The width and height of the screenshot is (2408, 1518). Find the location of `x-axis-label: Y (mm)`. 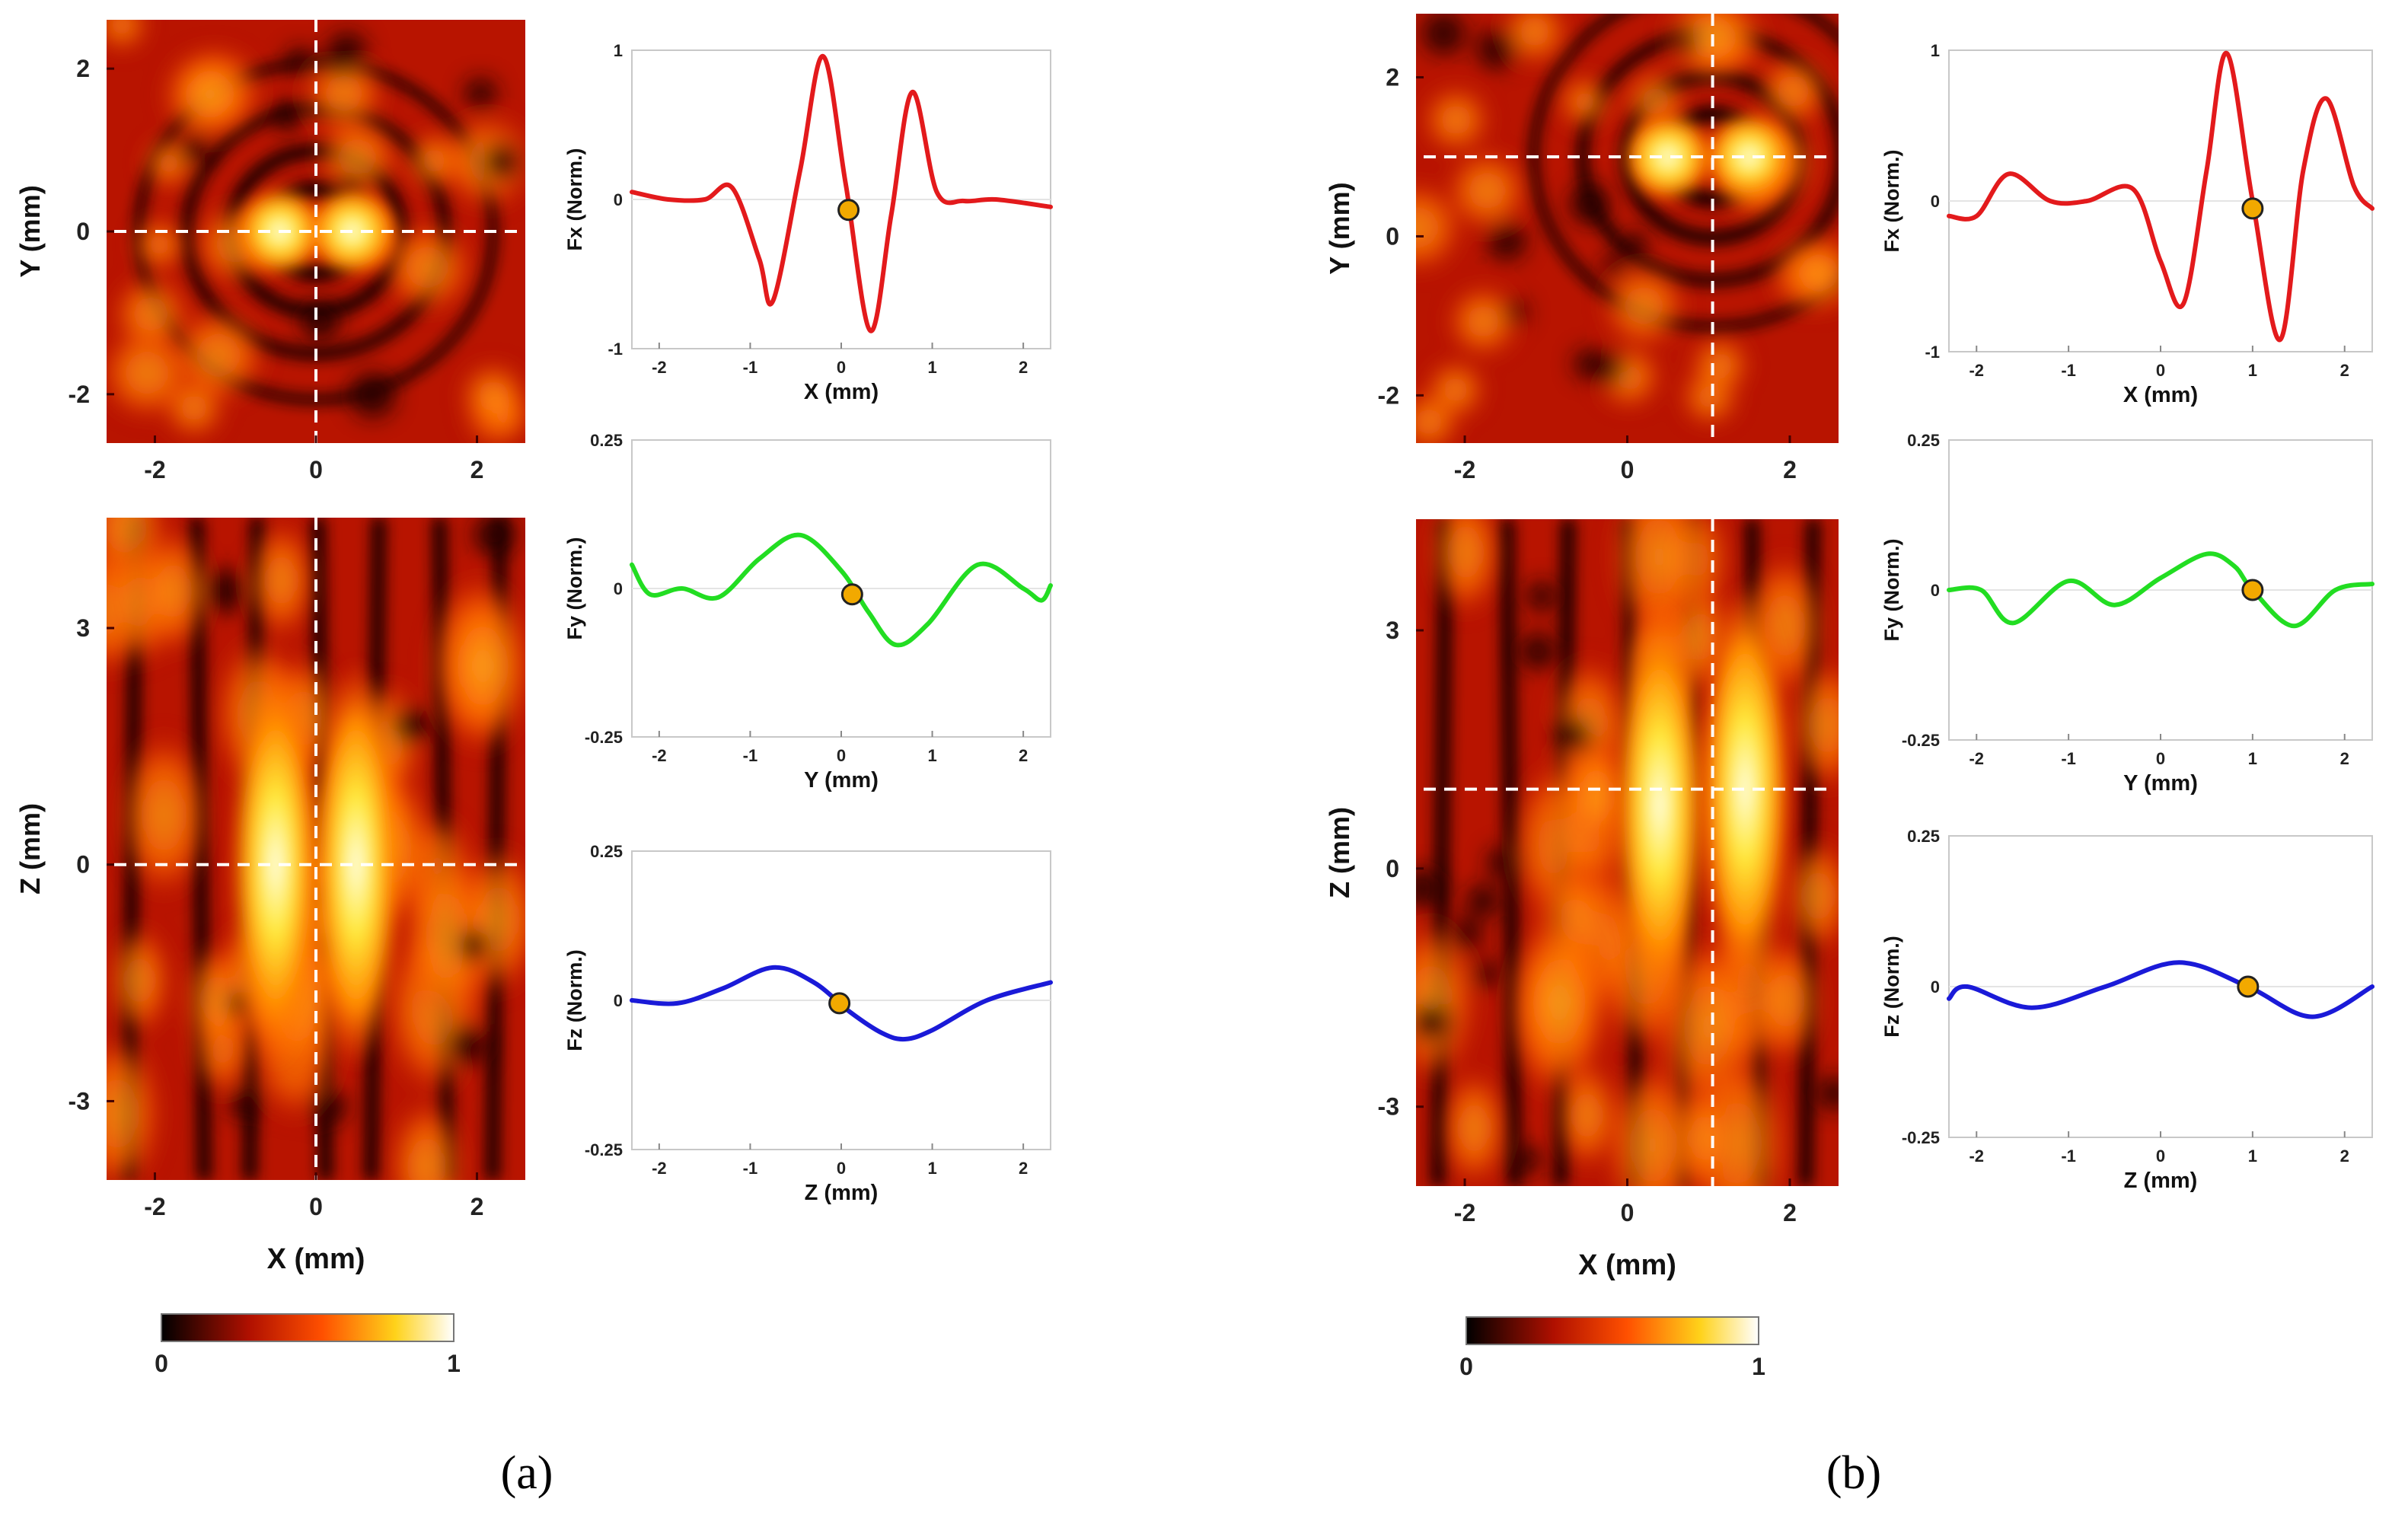

x-axis-label: Y (mm) is located at coordinates (841, 780).